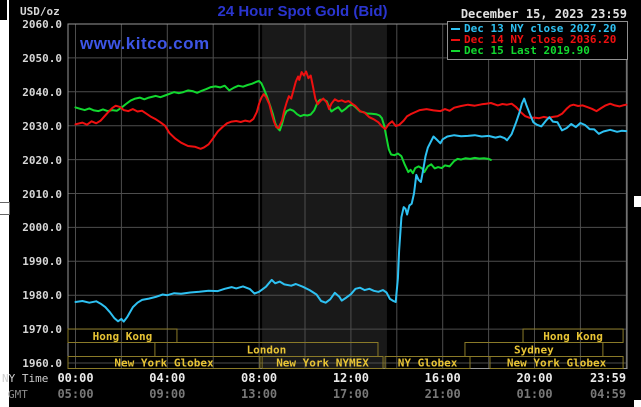  Describe the element at coordinates (8, 10) in the screenshot. I see `page-background-strip-top` at that location.